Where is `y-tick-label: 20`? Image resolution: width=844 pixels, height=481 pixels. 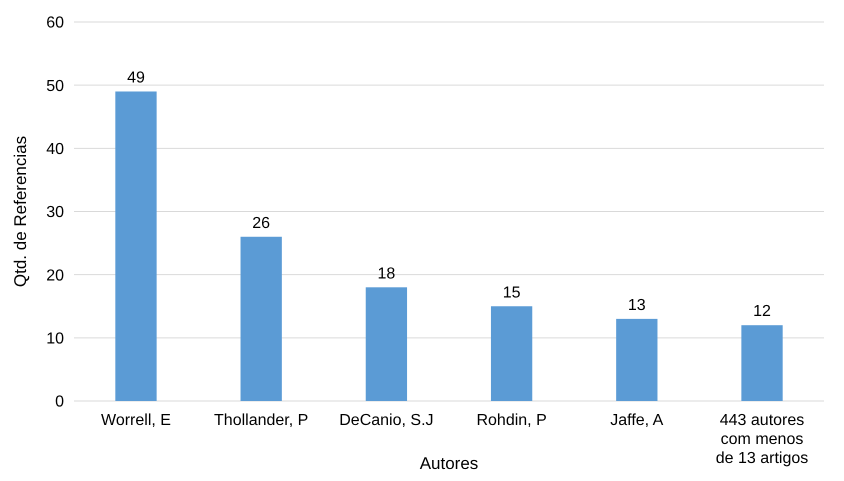
y-tick-label: 20 is located at coordinates (55, 275).